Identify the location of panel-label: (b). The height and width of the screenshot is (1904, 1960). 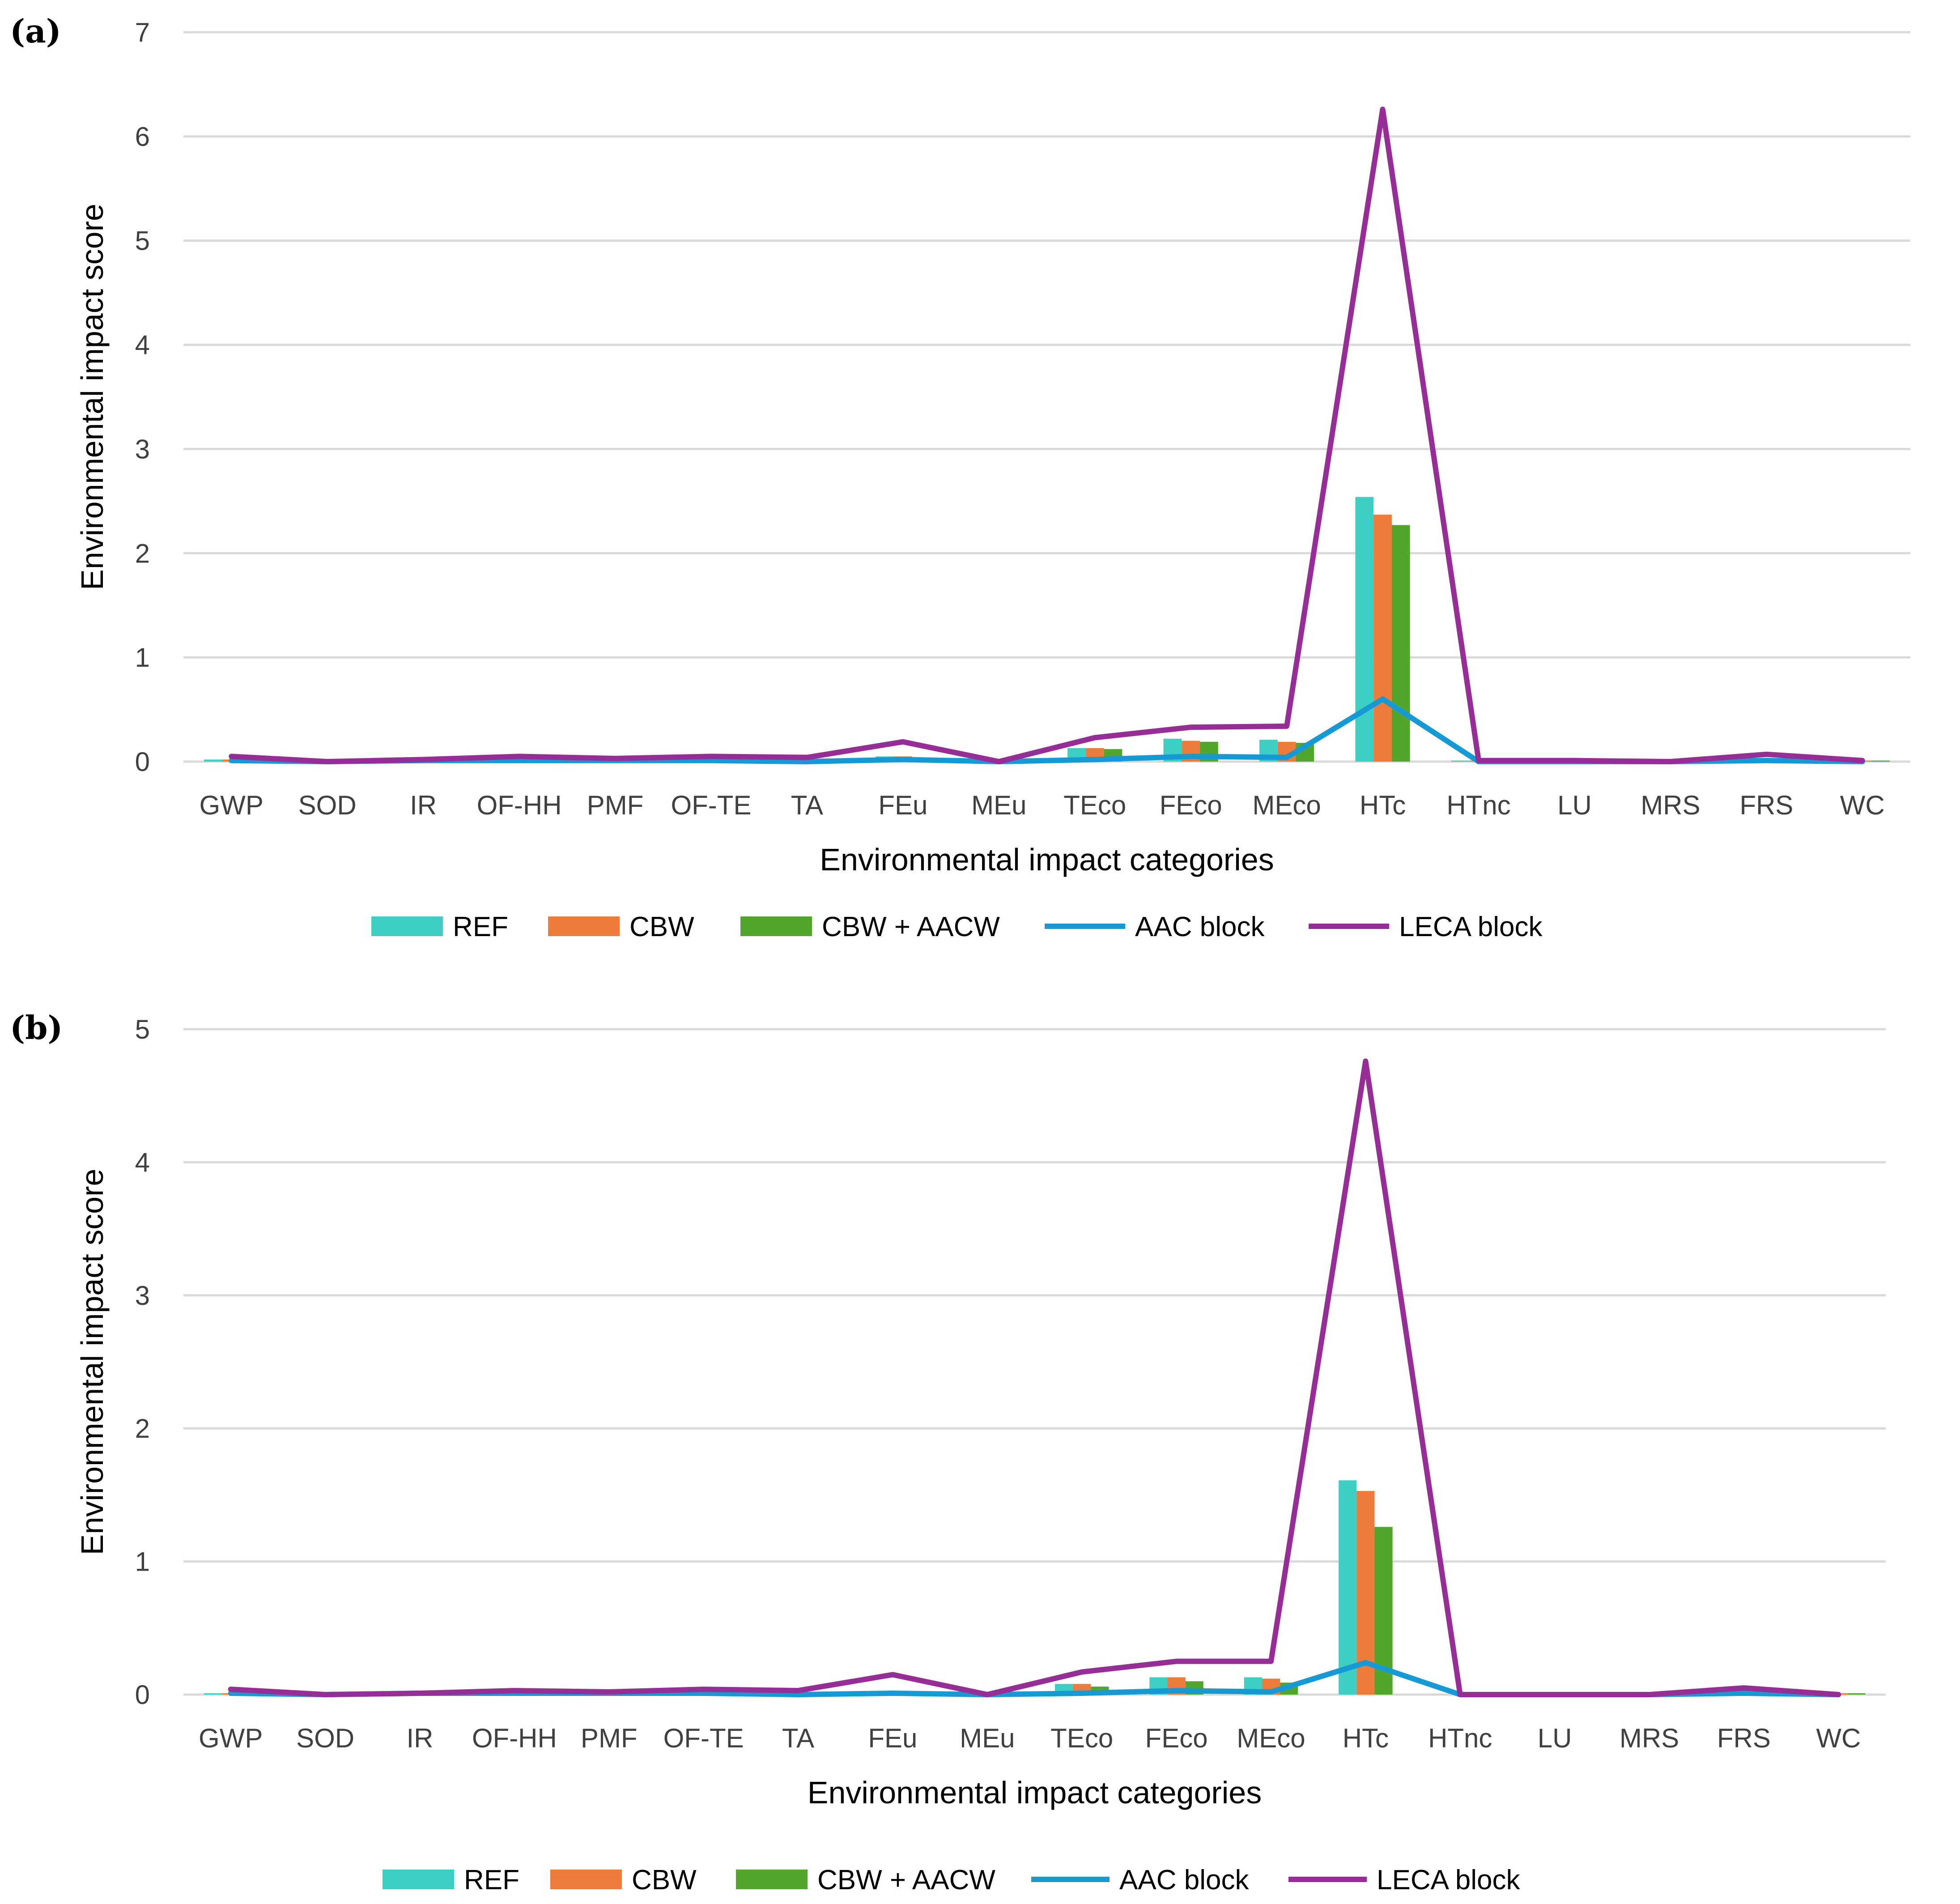
(36, 1028).